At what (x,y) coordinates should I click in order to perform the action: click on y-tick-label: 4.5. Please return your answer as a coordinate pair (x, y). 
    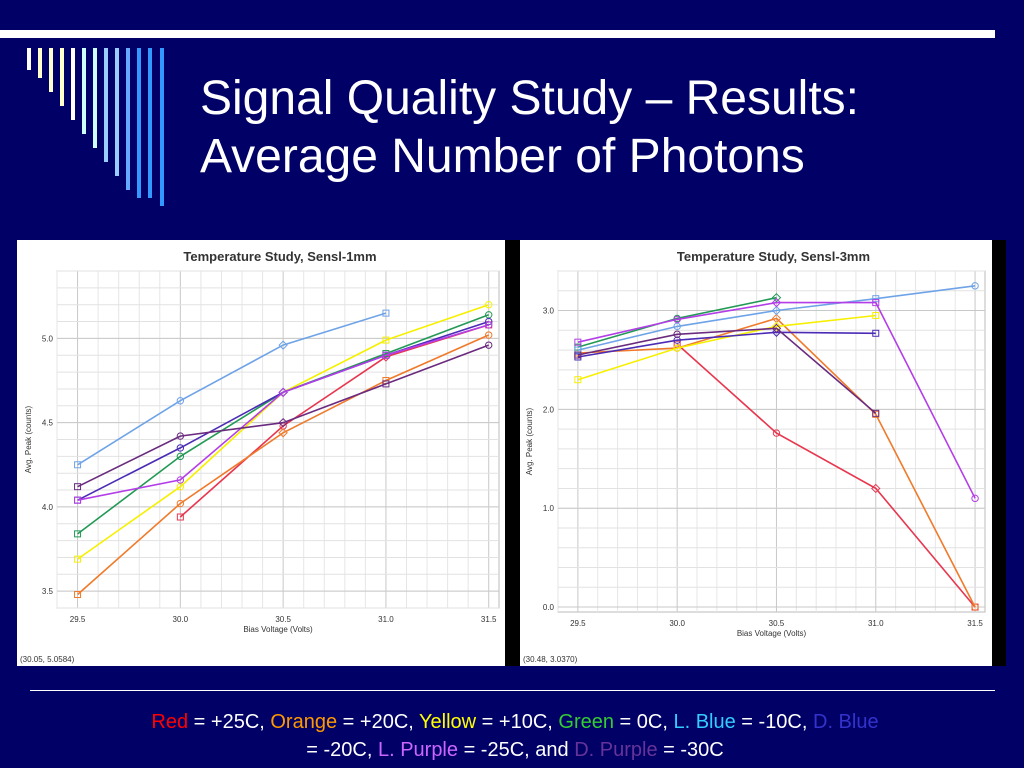
    Looking at the image, I should click on (48, 423).